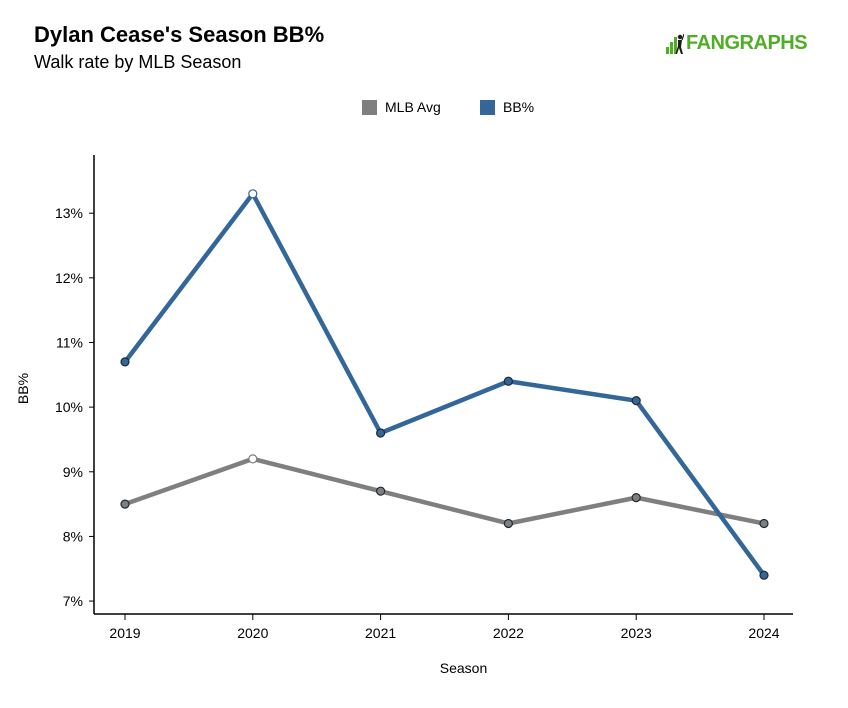  Describe the element at coordinates (508, 633) in the screenshot. I see `x-tick-label: 2022` at that location.